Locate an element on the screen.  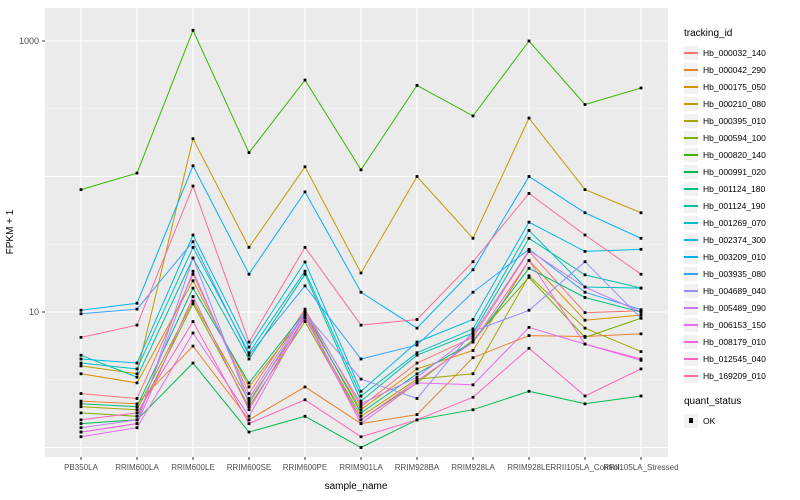
legend-entry-label: Hb_000175_050 is located at coordinates (734, 86).